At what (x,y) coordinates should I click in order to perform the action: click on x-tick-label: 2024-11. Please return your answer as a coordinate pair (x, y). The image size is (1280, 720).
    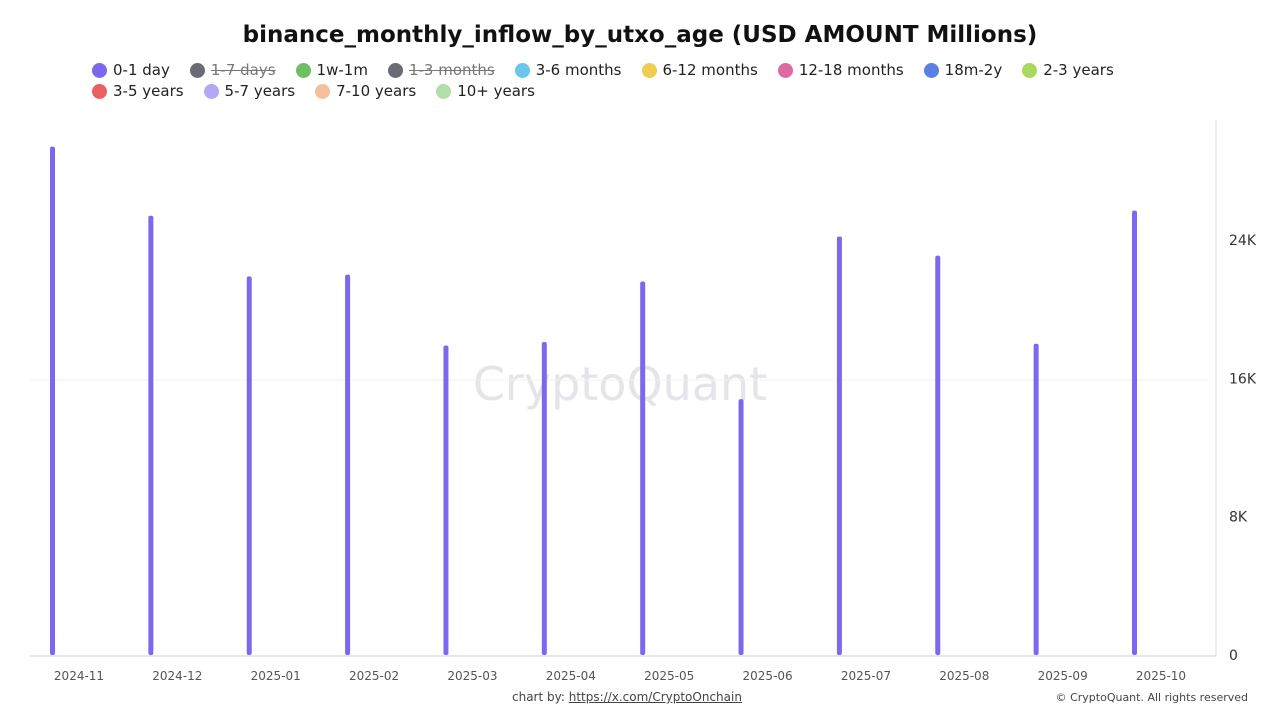
    Looking at the image, I should click on (79, 676).